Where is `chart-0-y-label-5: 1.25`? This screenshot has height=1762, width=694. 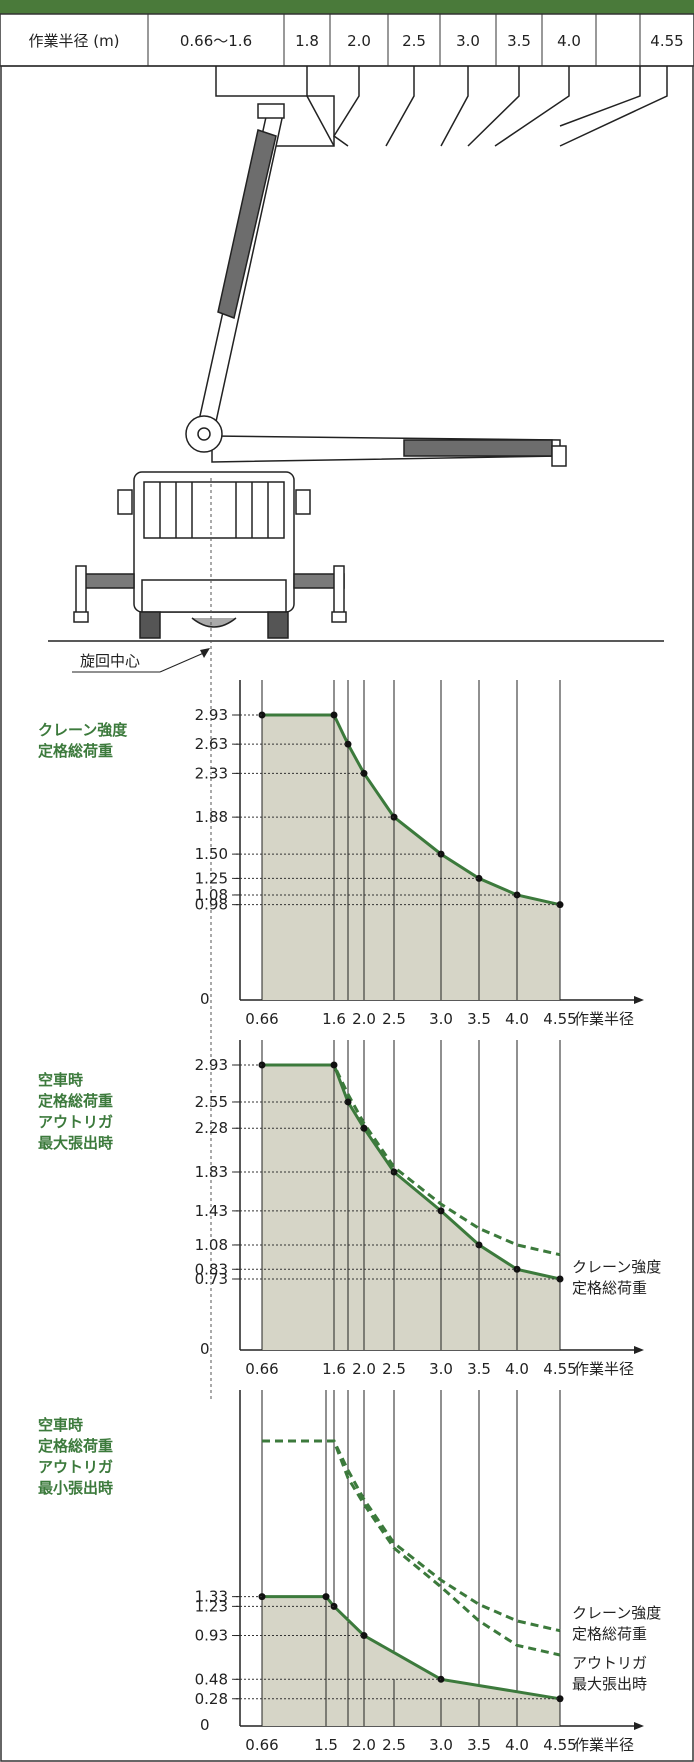
chart-0-y-label-5: 1.25 is located at coordinates (211, 878).